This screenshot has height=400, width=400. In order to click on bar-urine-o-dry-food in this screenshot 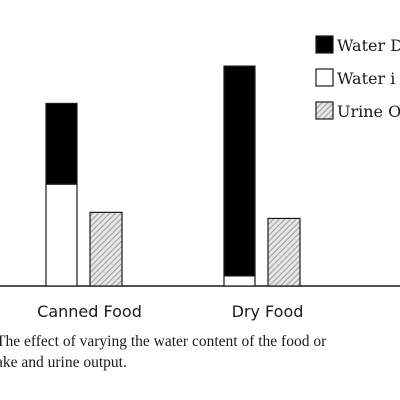, I will do `click(284, 252)`.